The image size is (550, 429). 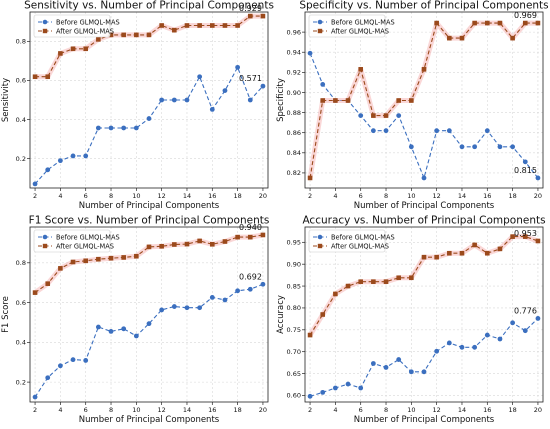 What do you see at coordinates (6, 314) in the screenshot?
I see `y-axis-label: F1 Score` at bounding box center [6, 314].